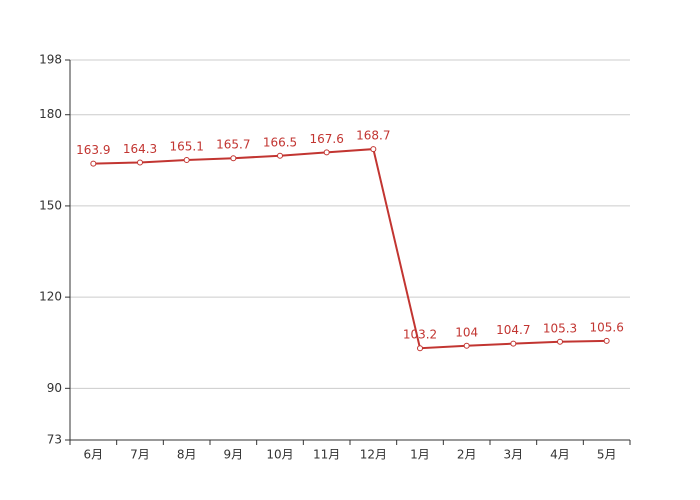  I want to click on x-tick-label: 7月, so click(140, 455).